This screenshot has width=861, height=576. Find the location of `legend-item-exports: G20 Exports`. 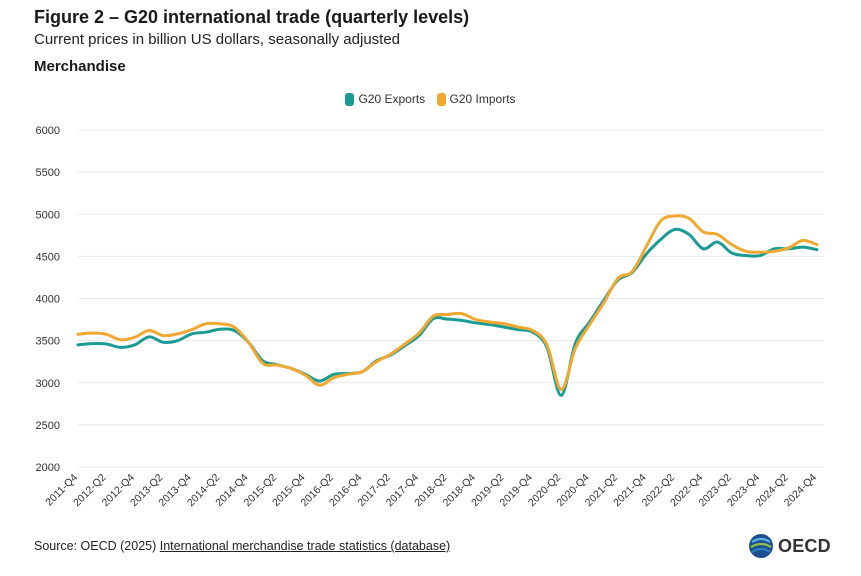

legend-item-exports: G20 Exports is located at coordinates (385, 99).